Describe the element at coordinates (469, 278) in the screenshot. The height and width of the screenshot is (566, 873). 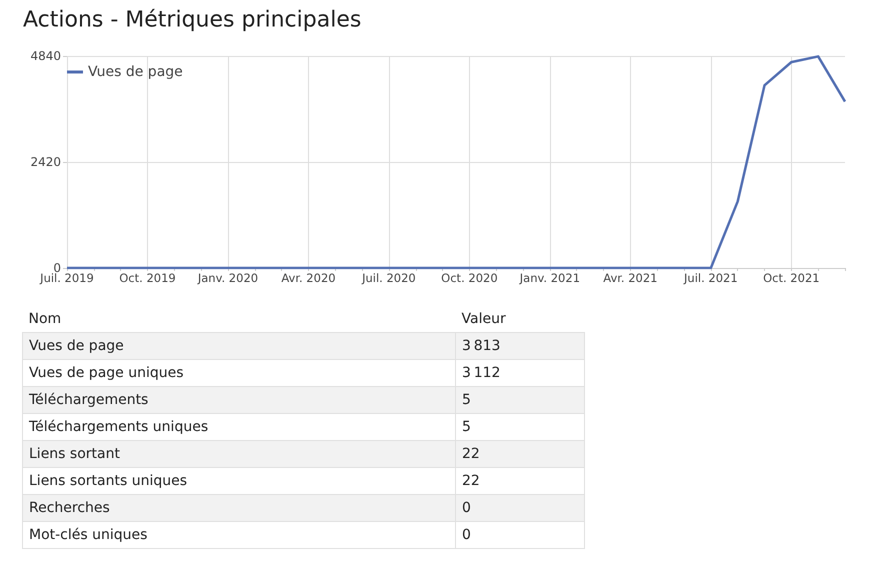
I see `x-tick-label: Oct. 2020` at that location.